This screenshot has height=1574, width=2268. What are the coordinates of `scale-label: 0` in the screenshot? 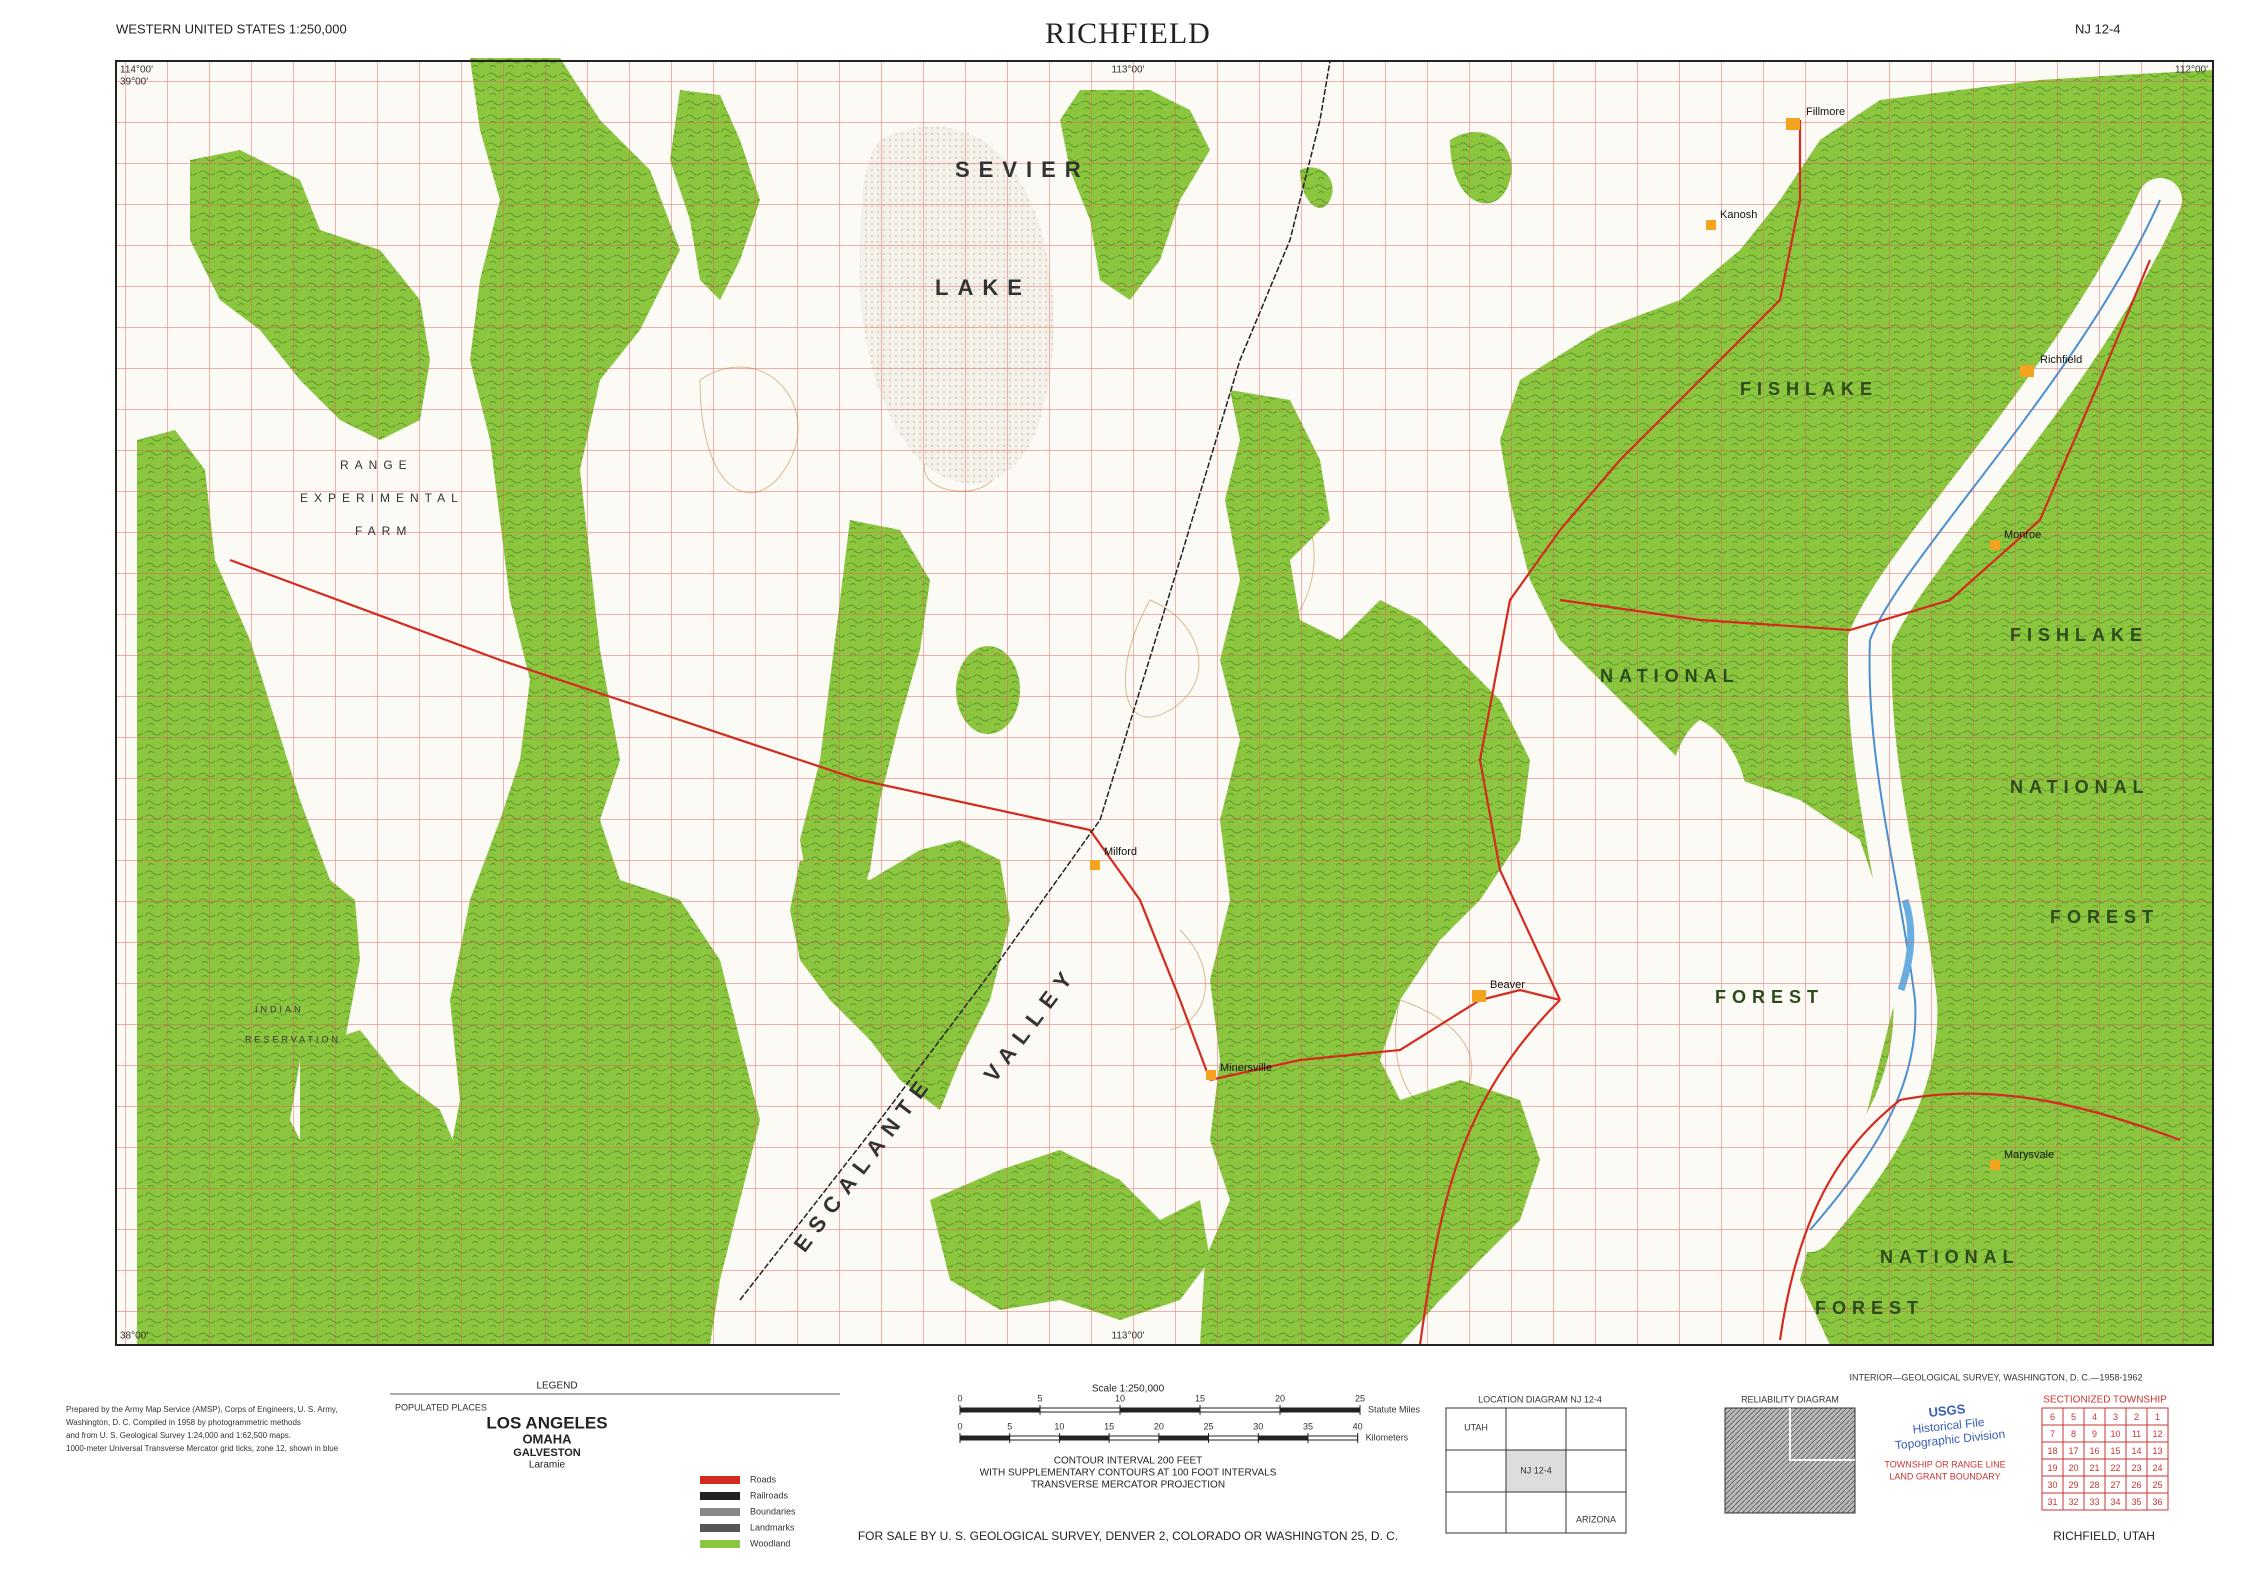 It's located at (959, 1398).